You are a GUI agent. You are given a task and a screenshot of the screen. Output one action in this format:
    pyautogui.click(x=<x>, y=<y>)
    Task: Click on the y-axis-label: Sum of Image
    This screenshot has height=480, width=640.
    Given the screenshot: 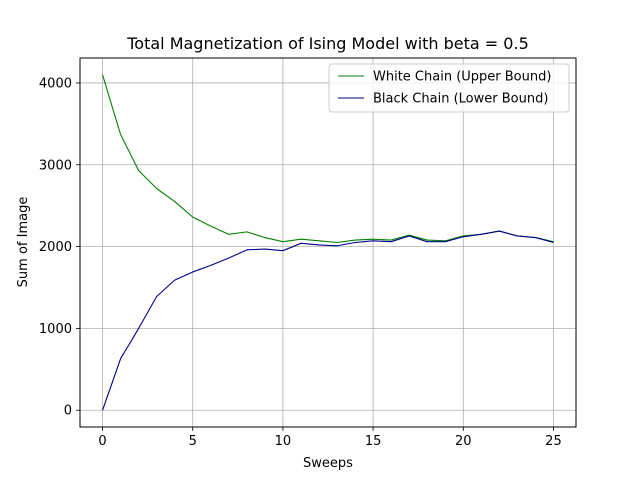 What is the action you would take?
    pyautogui.click(x=23, y=242)
    